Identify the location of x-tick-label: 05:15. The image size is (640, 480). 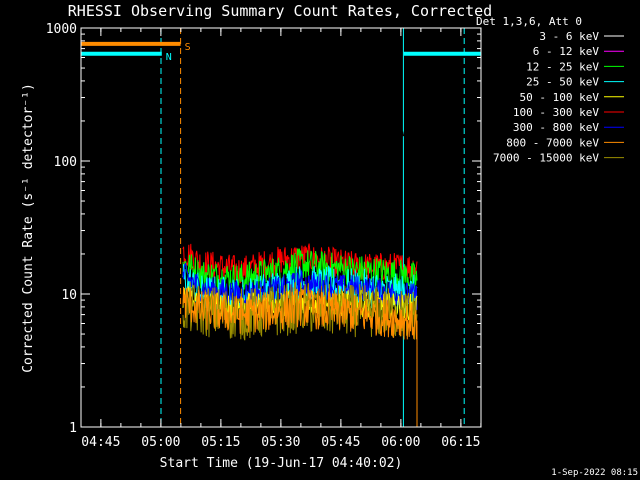
(220, 442).